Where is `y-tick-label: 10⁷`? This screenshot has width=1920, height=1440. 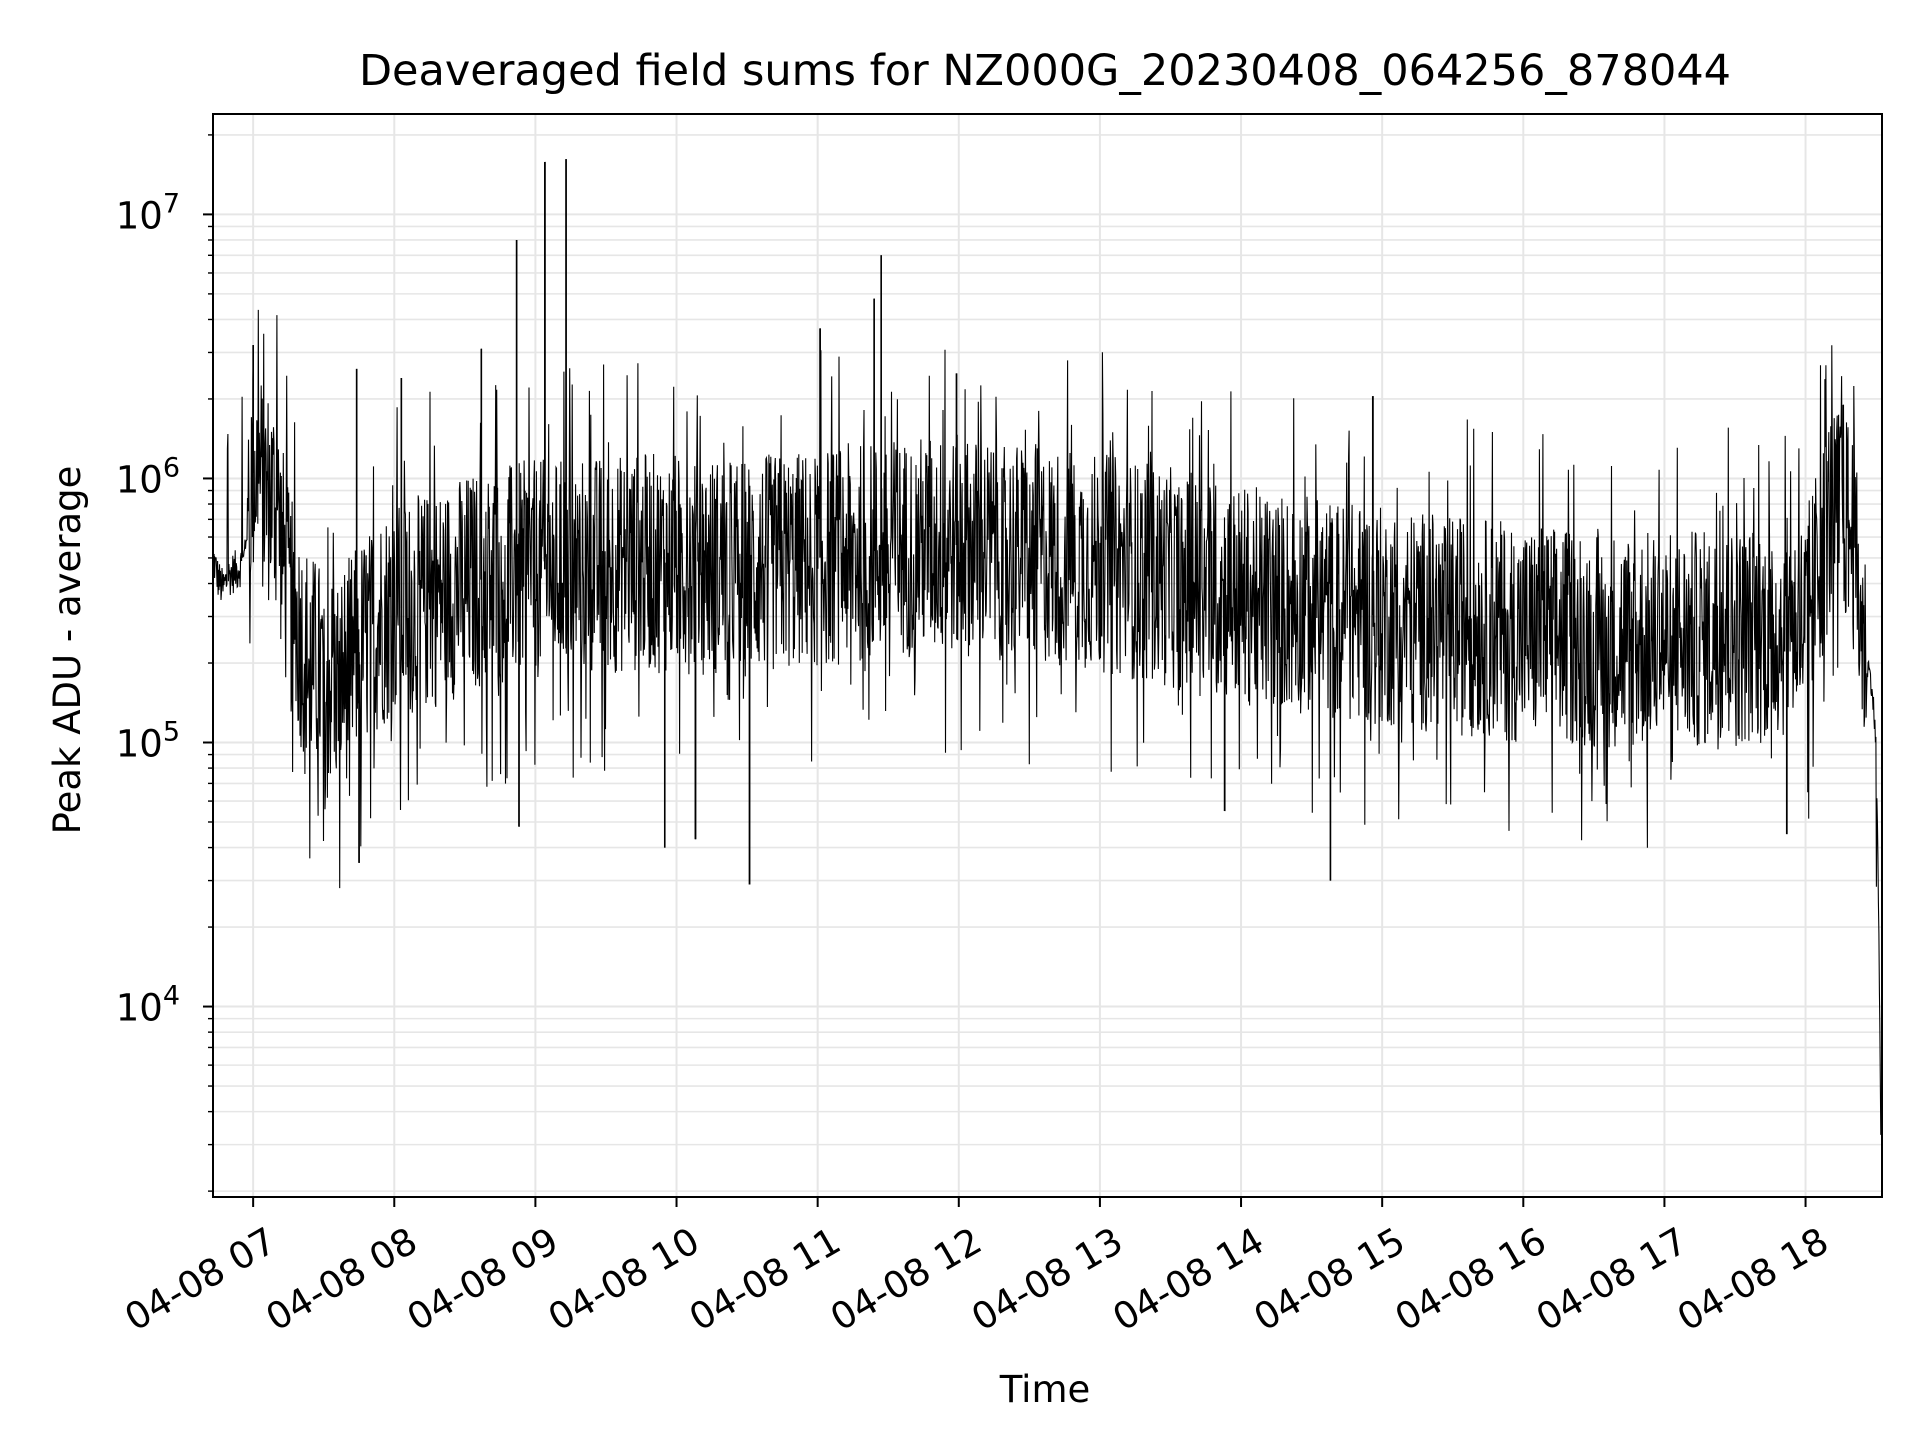
y-tick-label: 10⁷ is located at coordinates (148, 212).